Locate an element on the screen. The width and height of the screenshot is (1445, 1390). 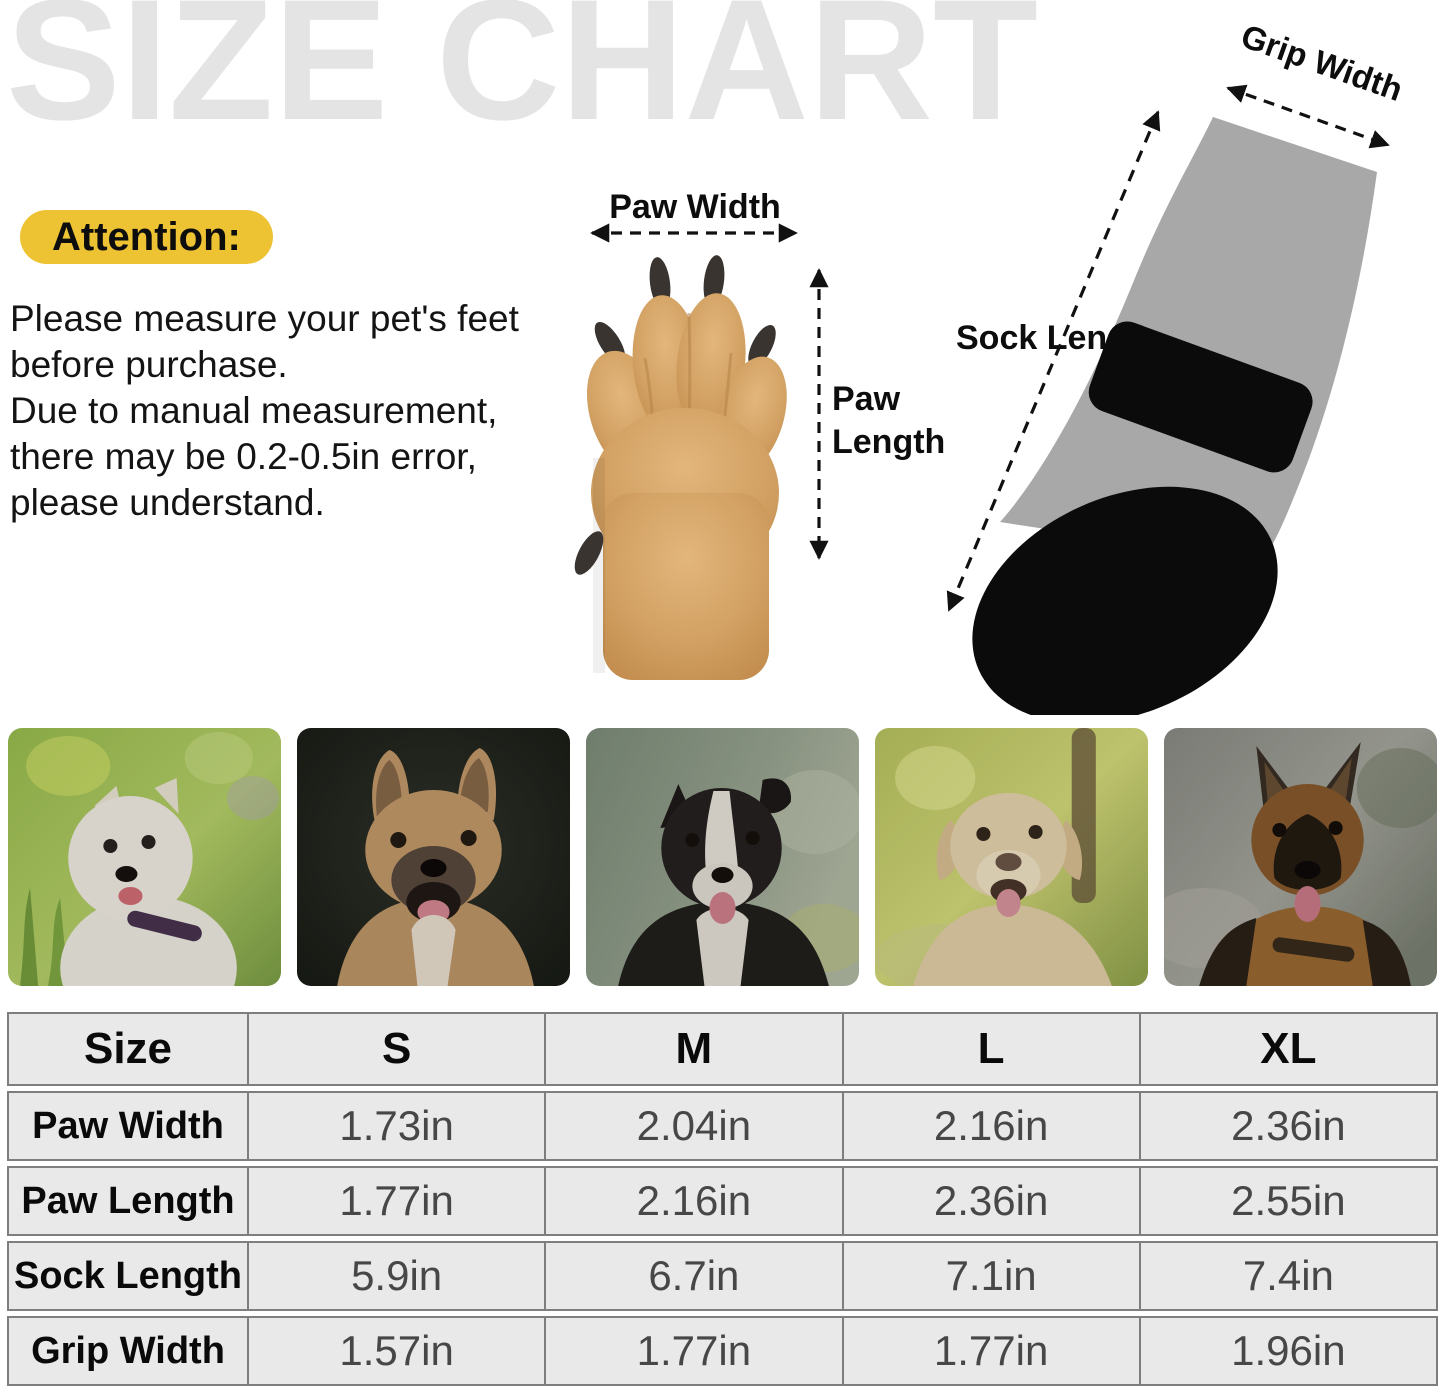
cell-value: 7.1in is located at coordinates (990, 1276).